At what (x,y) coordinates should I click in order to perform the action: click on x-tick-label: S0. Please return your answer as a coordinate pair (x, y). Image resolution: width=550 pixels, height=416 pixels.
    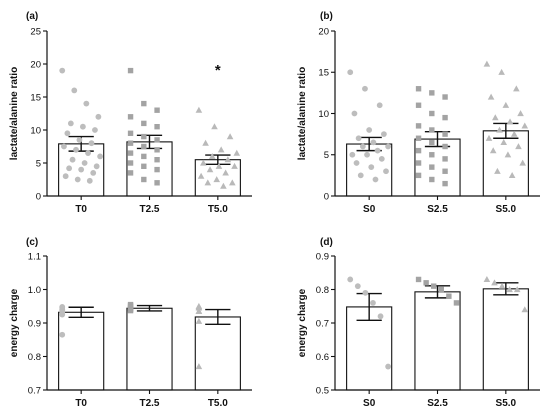
    Looking at the image, I should click on (369, 403).